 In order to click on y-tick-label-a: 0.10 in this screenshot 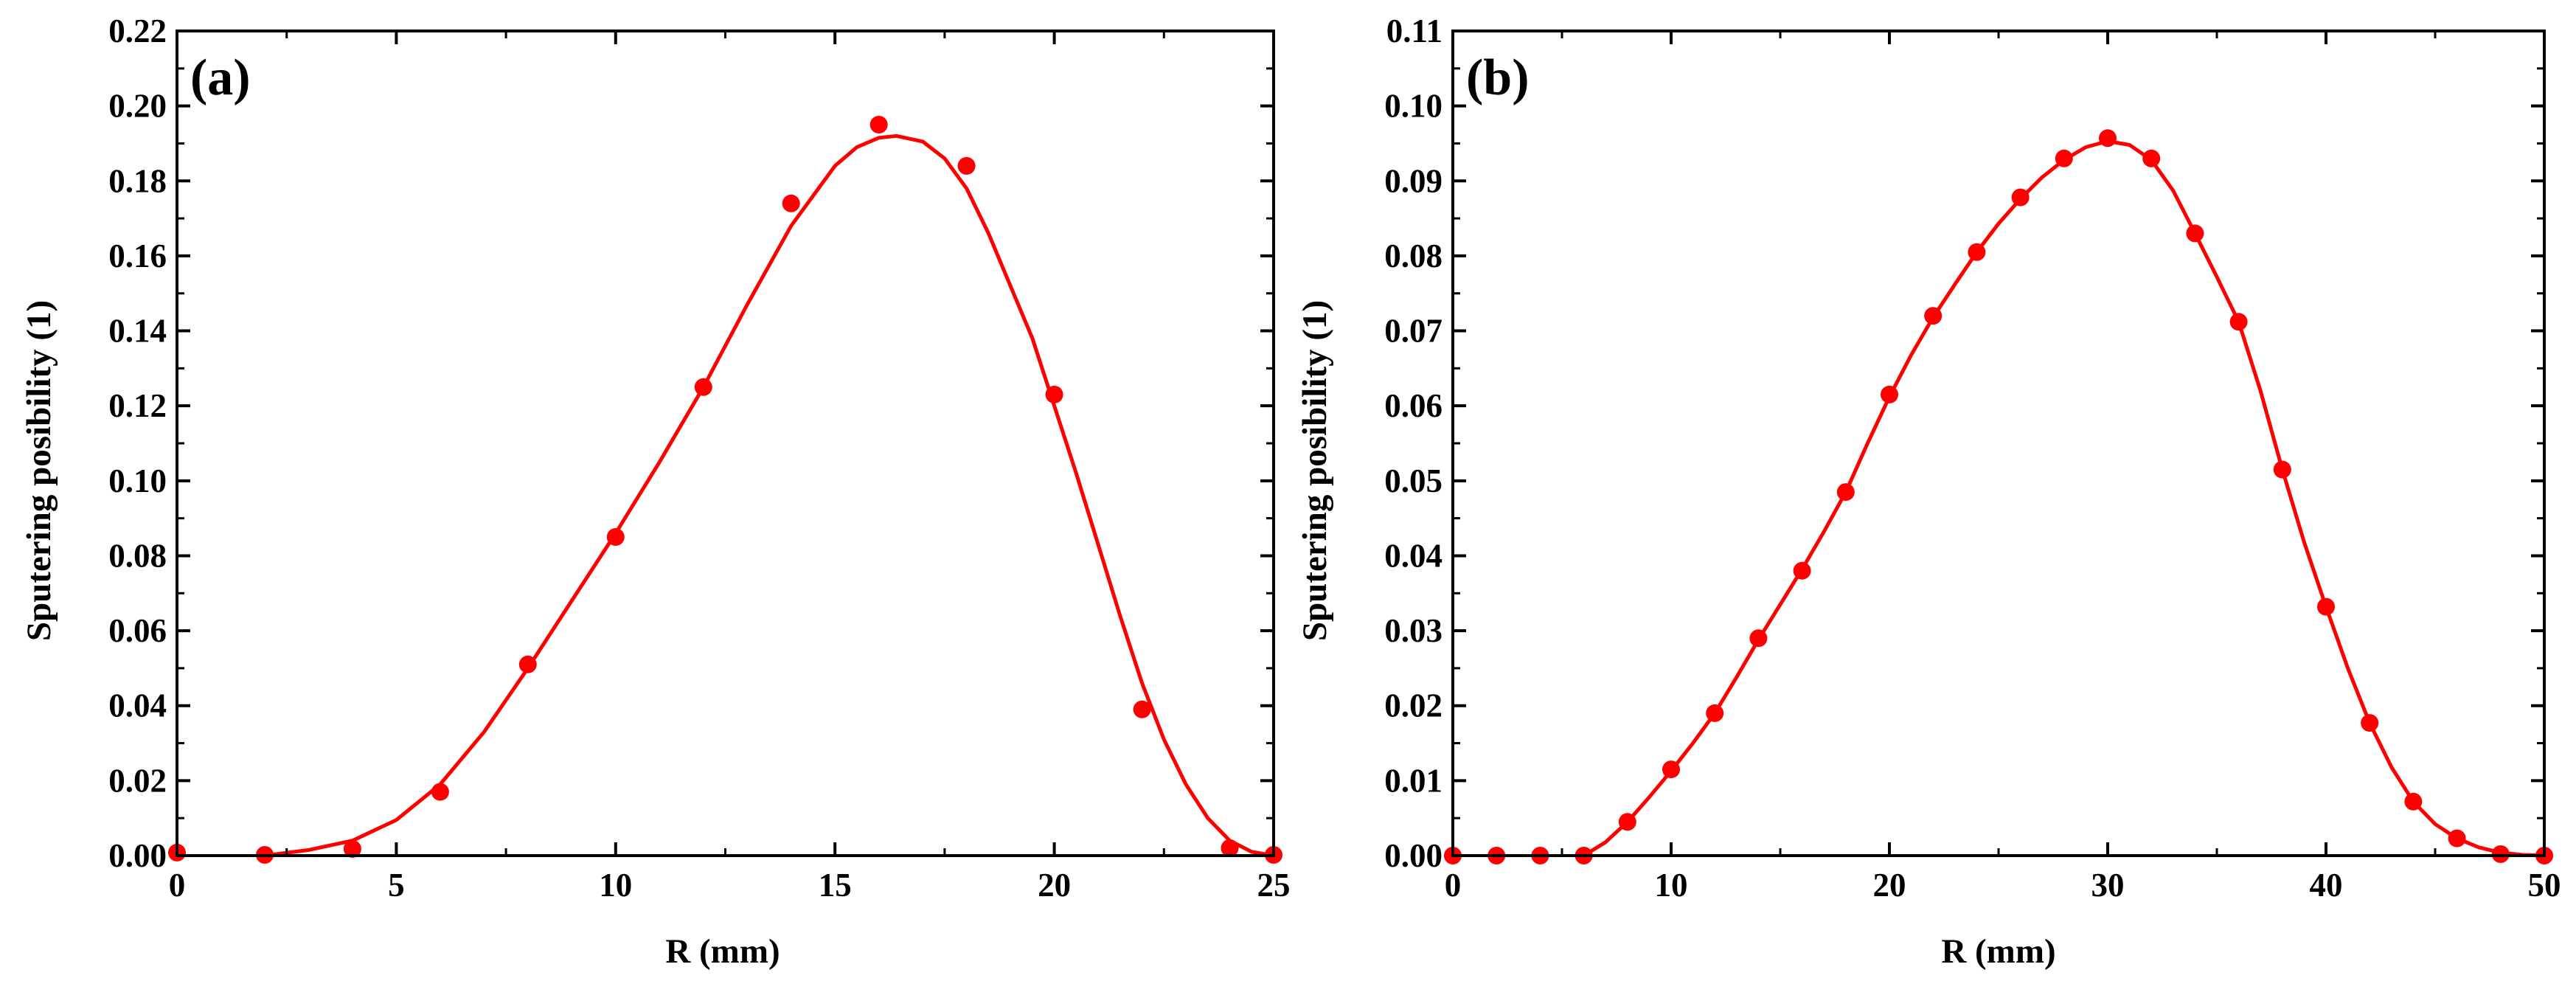, I will do `click(137, 481)`.